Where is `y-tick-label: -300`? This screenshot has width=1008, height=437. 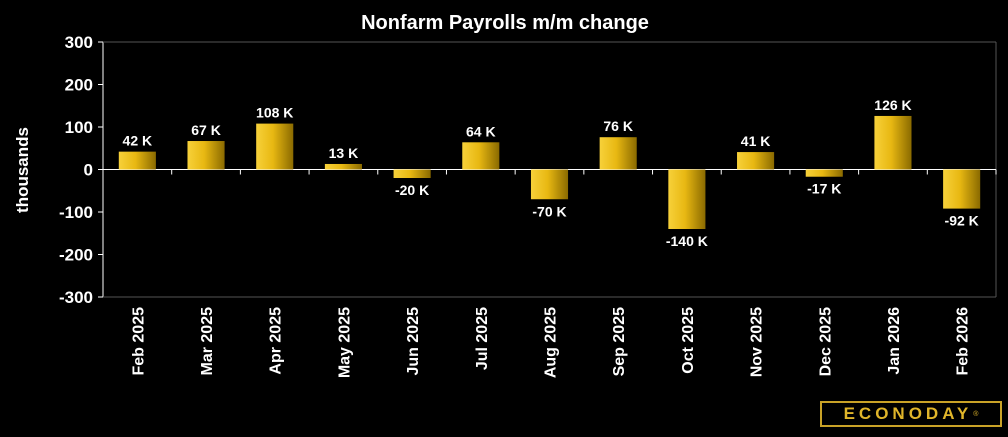 y-tick-label: -300 is located at coordinates (76, 297).